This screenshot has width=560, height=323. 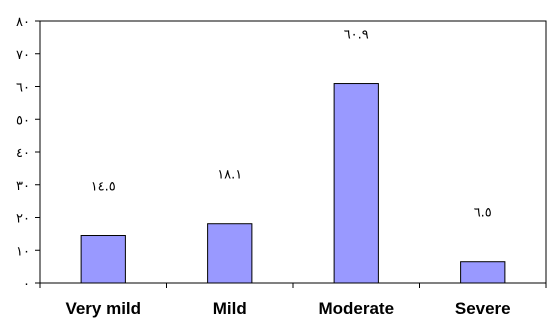 What do you see at coordinates (23, 88) in the screenshot?
I see `y-tick-label: ٦٠` at bounding box center [23, 88].